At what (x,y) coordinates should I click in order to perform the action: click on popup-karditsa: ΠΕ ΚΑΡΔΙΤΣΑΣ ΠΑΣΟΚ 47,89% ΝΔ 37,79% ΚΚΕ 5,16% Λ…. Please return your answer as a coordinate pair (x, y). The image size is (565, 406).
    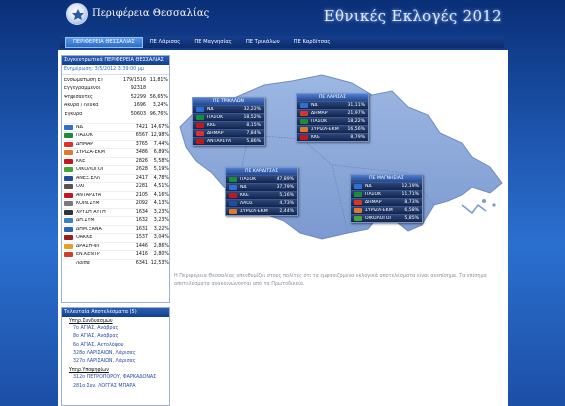
    Looking at the image, I should click on (261, 191).